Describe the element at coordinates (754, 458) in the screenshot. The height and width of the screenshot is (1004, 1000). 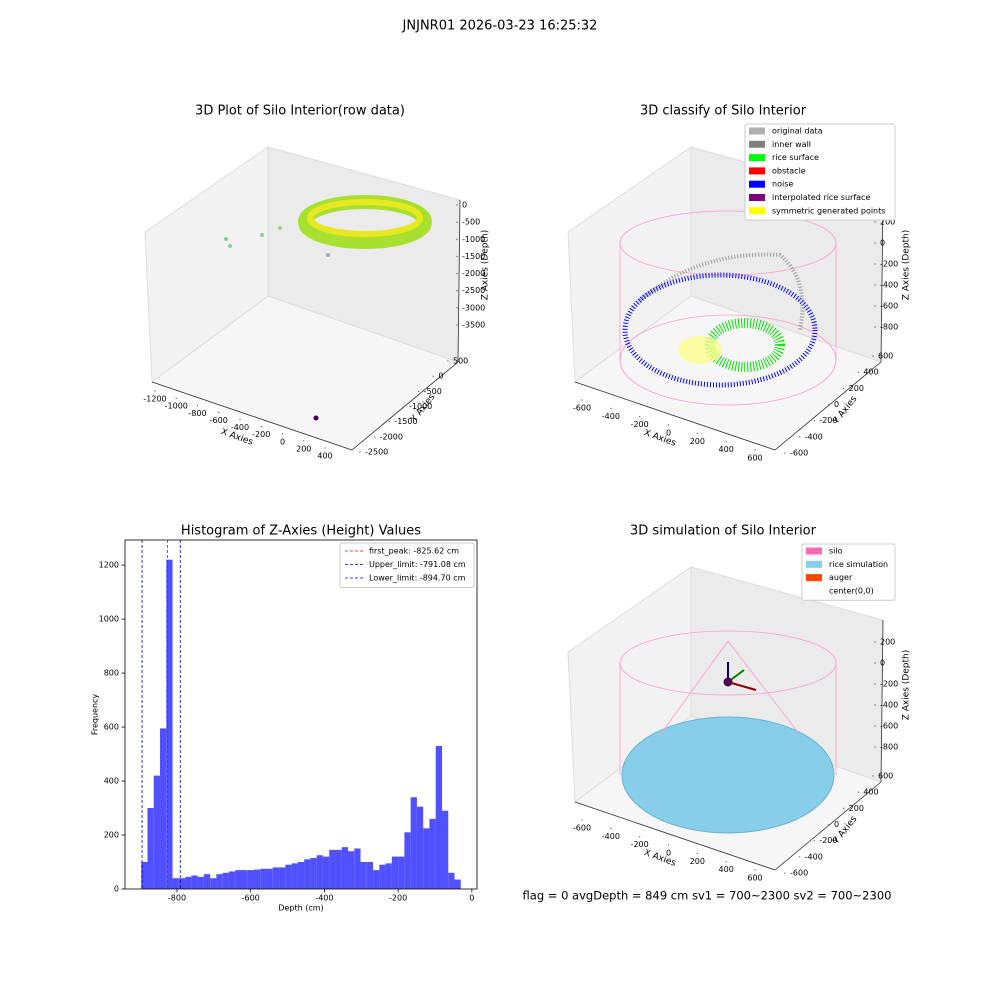
I see `x-tick-label: 600` at that location.